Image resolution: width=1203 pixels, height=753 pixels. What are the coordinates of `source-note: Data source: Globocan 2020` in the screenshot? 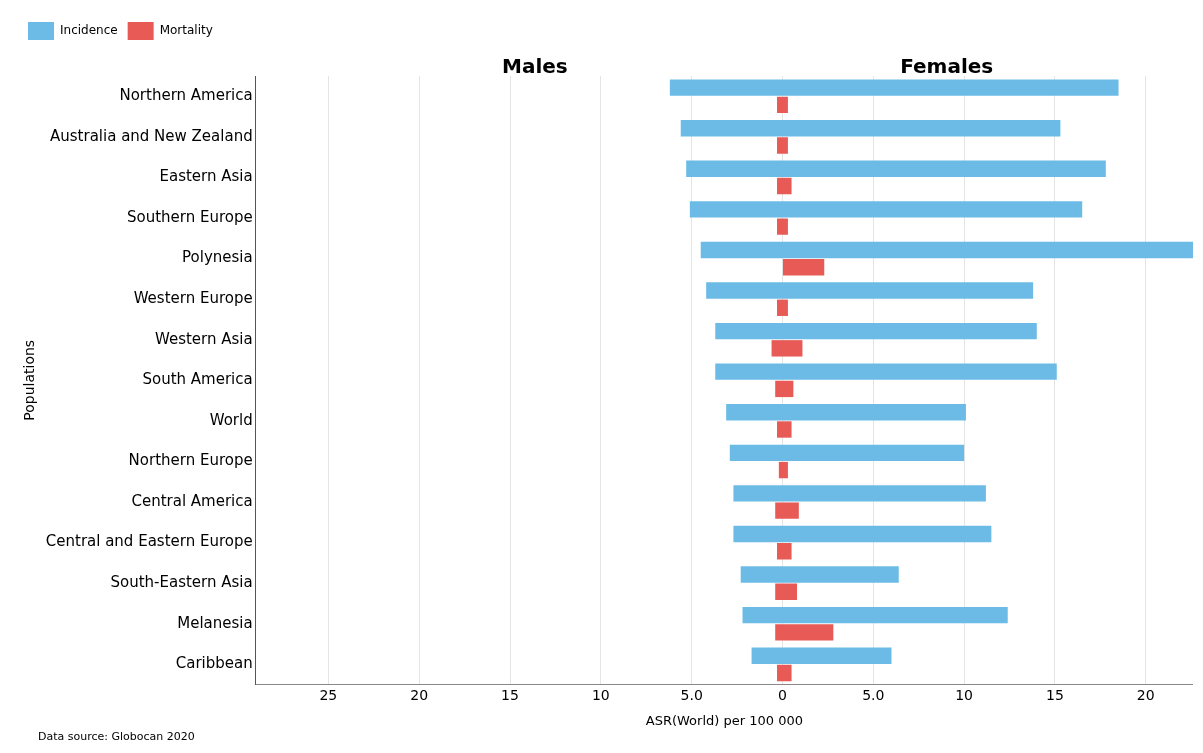 It's located at (116, 736).